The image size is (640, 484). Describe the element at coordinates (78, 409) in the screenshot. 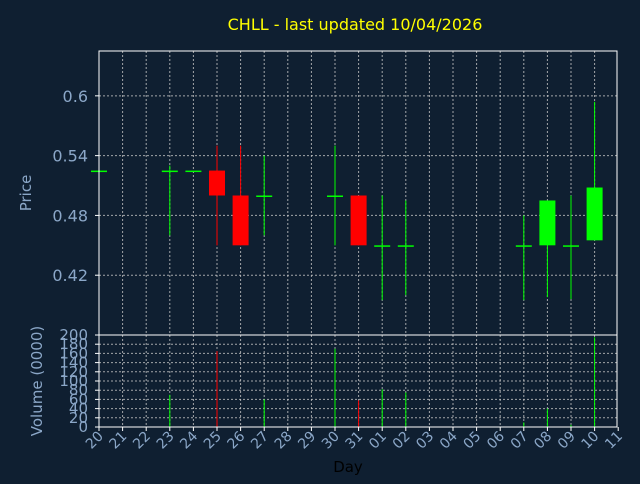

I see `volume-tick-label: 40` at that location.